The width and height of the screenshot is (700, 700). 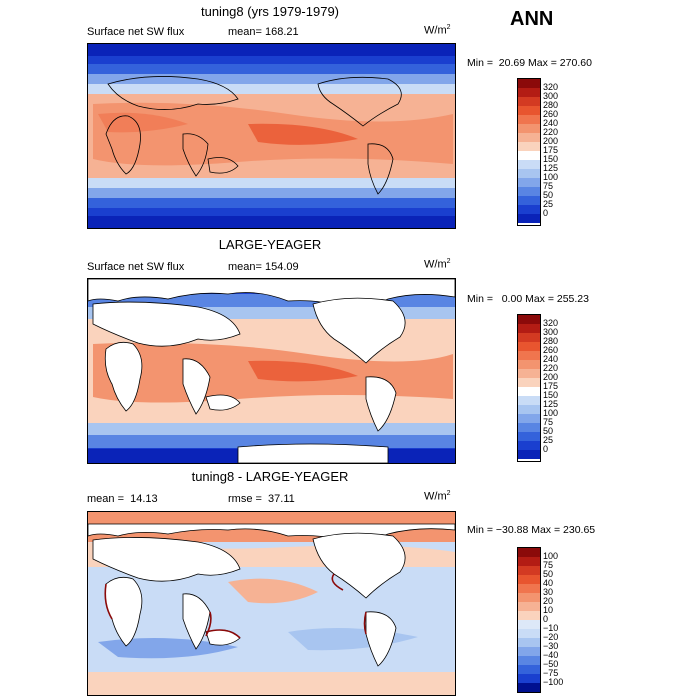 What do you see at coordinates (551, 664) in the screenshot?
I see `colorbar-tick: −50` at bounding box center [551, 664].